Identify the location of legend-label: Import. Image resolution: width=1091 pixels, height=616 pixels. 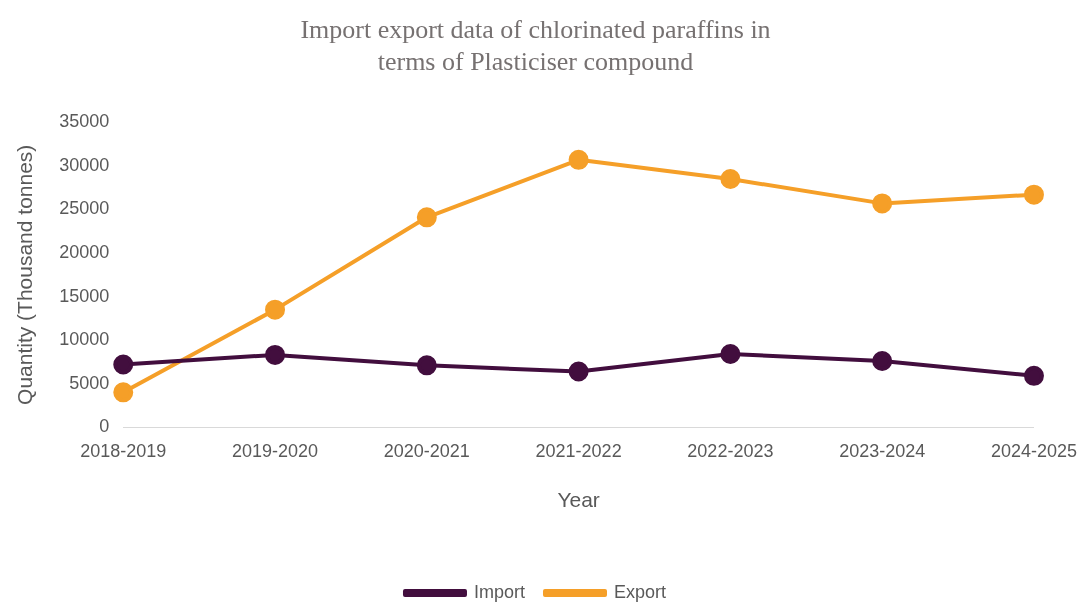
(499, 591).